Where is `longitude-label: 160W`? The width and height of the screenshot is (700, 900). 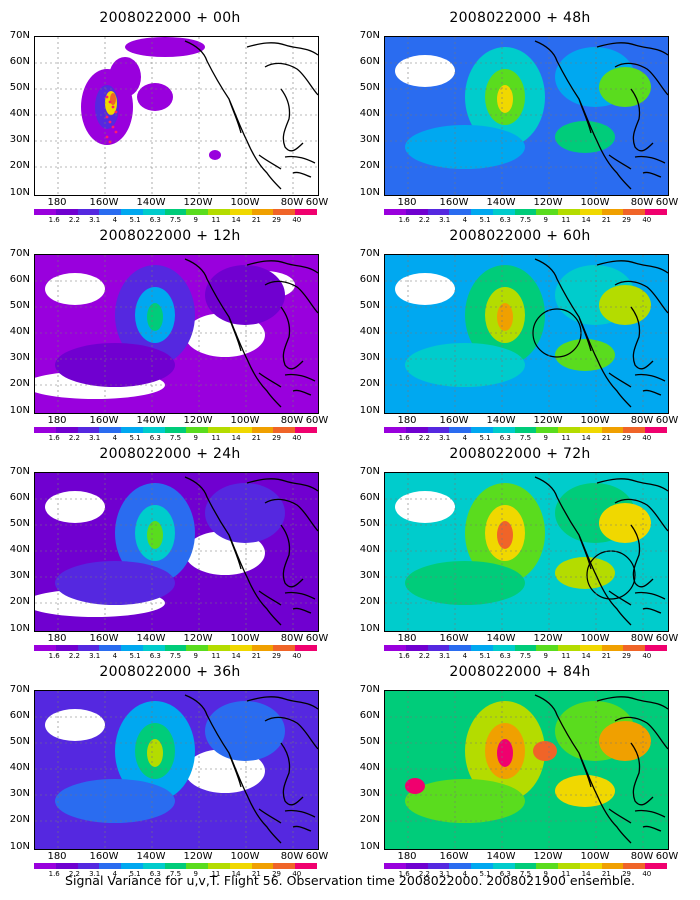
longitude-label: 160W is located at coordinates (104, 856).